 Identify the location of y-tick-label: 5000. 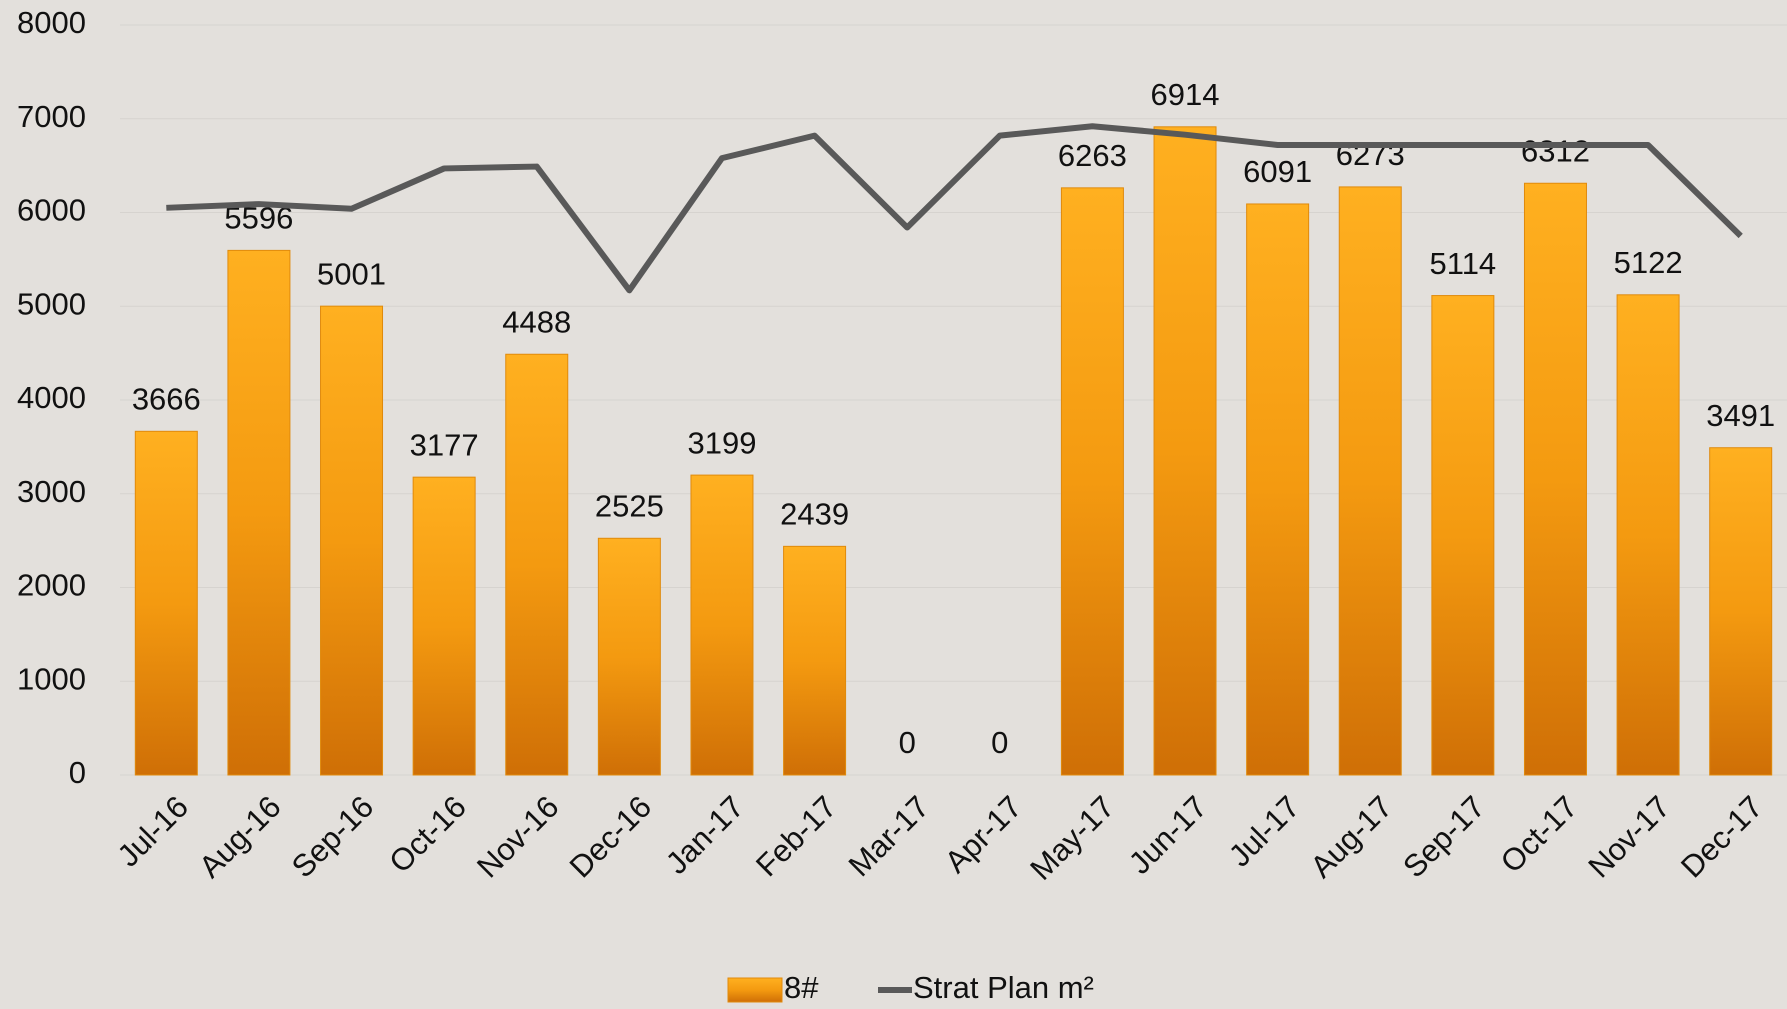
(51, 303).